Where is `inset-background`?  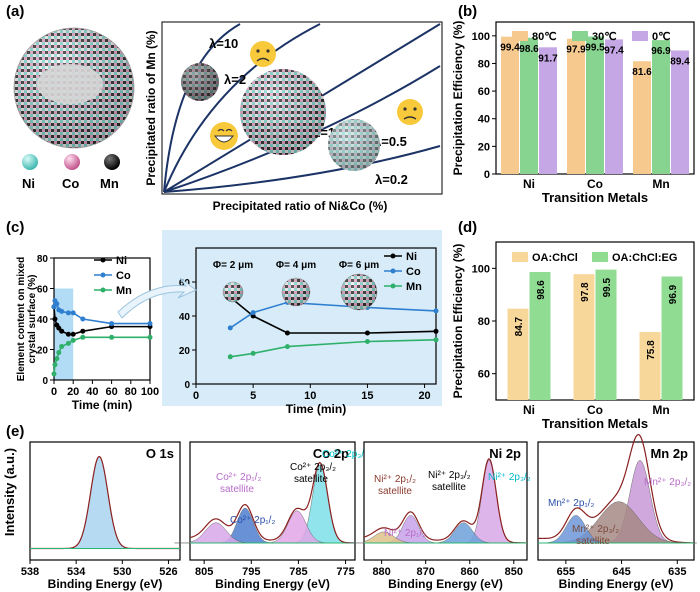
inset-background is located at coordinates (302, 318).